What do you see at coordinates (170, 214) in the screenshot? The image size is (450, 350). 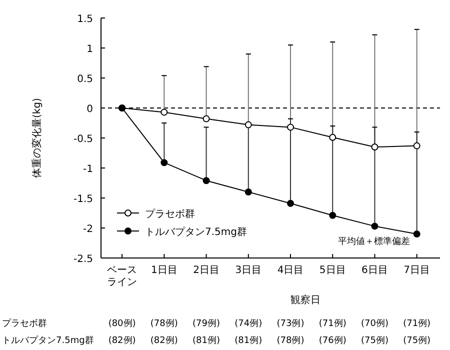 I see `legend-label: プラセボ群` at bounding box center [170, 214].